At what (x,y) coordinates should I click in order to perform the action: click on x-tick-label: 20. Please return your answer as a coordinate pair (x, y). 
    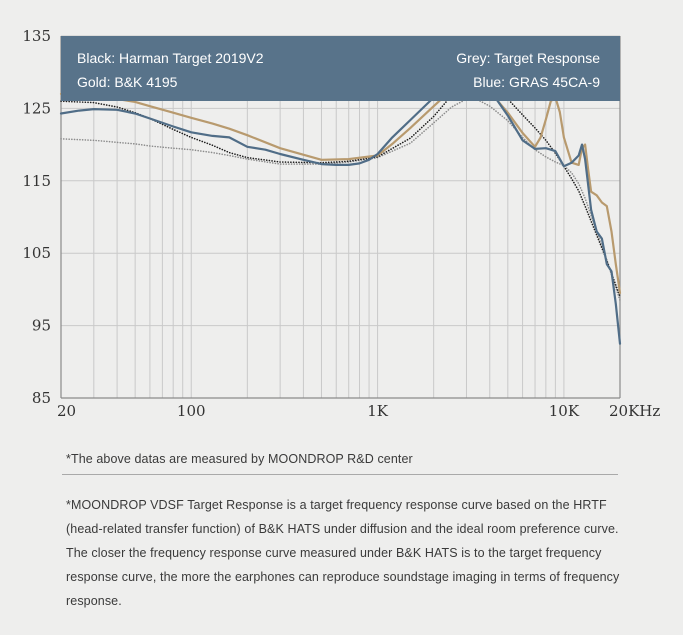
    Looking at the image, I should click on (66, 411).